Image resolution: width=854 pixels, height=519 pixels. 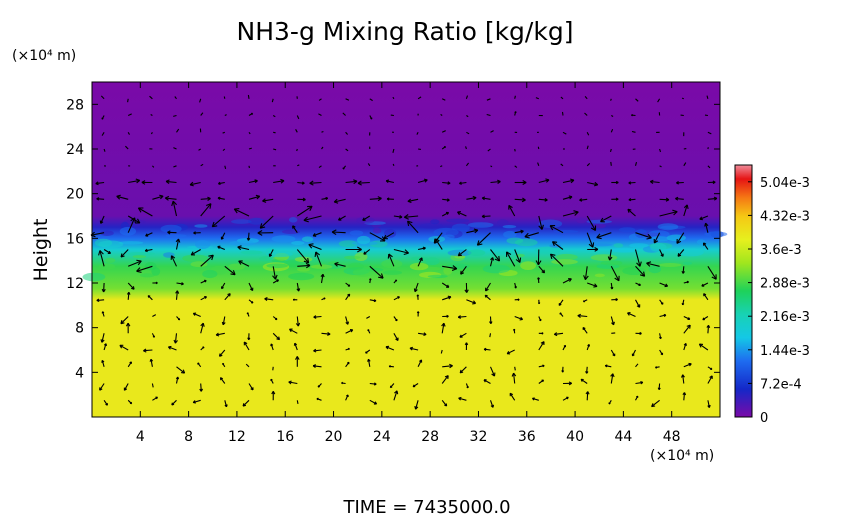 I want to click on x-tick-label: 32, so click(x=479, y=437).